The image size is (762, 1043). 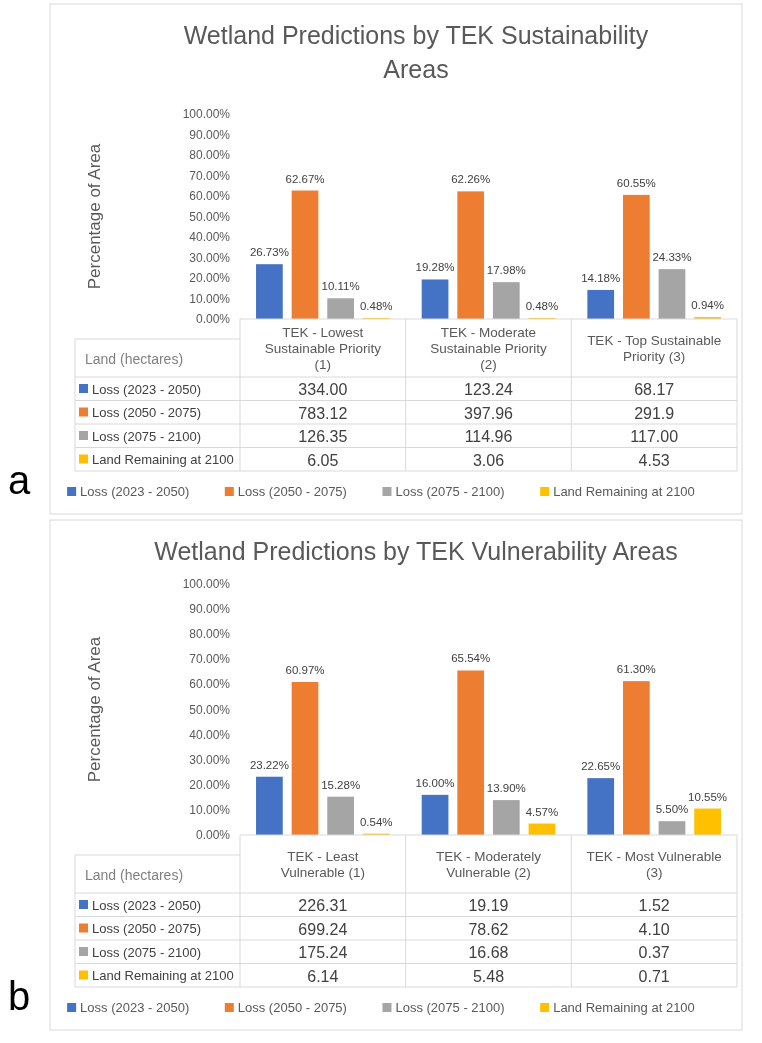 What do you see at coordinates (654, 905) in the screenshot?
I see `text: 1.52` at bounding box center [654, 905].